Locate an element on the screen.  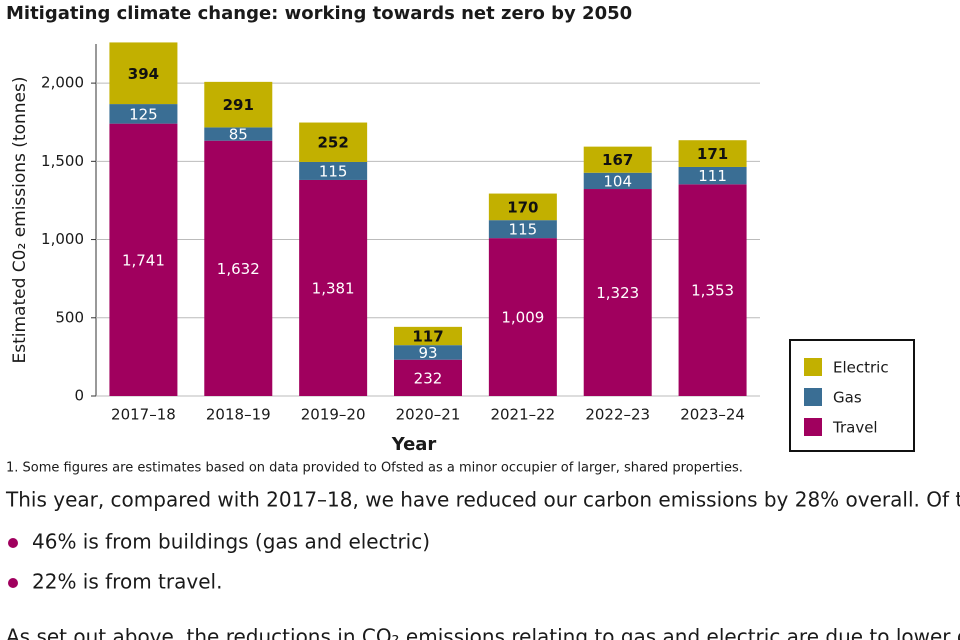
y-tick-label: 500 is located at coordinates (69, 317).